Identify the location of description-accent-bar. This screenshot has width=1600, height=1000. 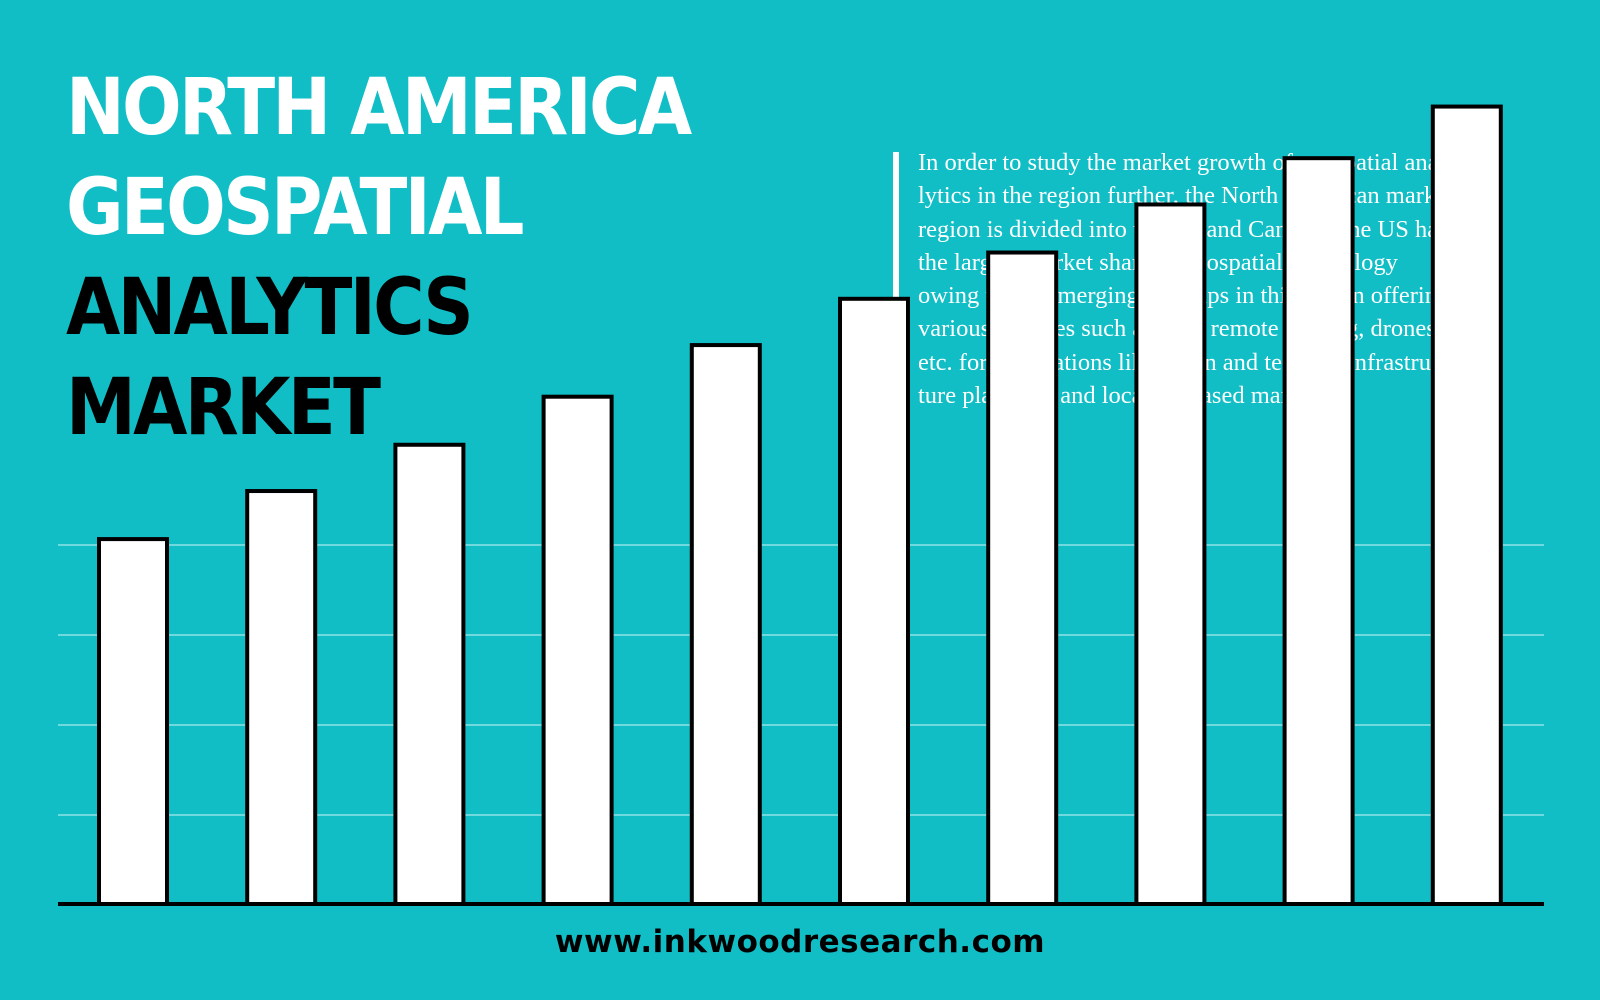
(896, 250).